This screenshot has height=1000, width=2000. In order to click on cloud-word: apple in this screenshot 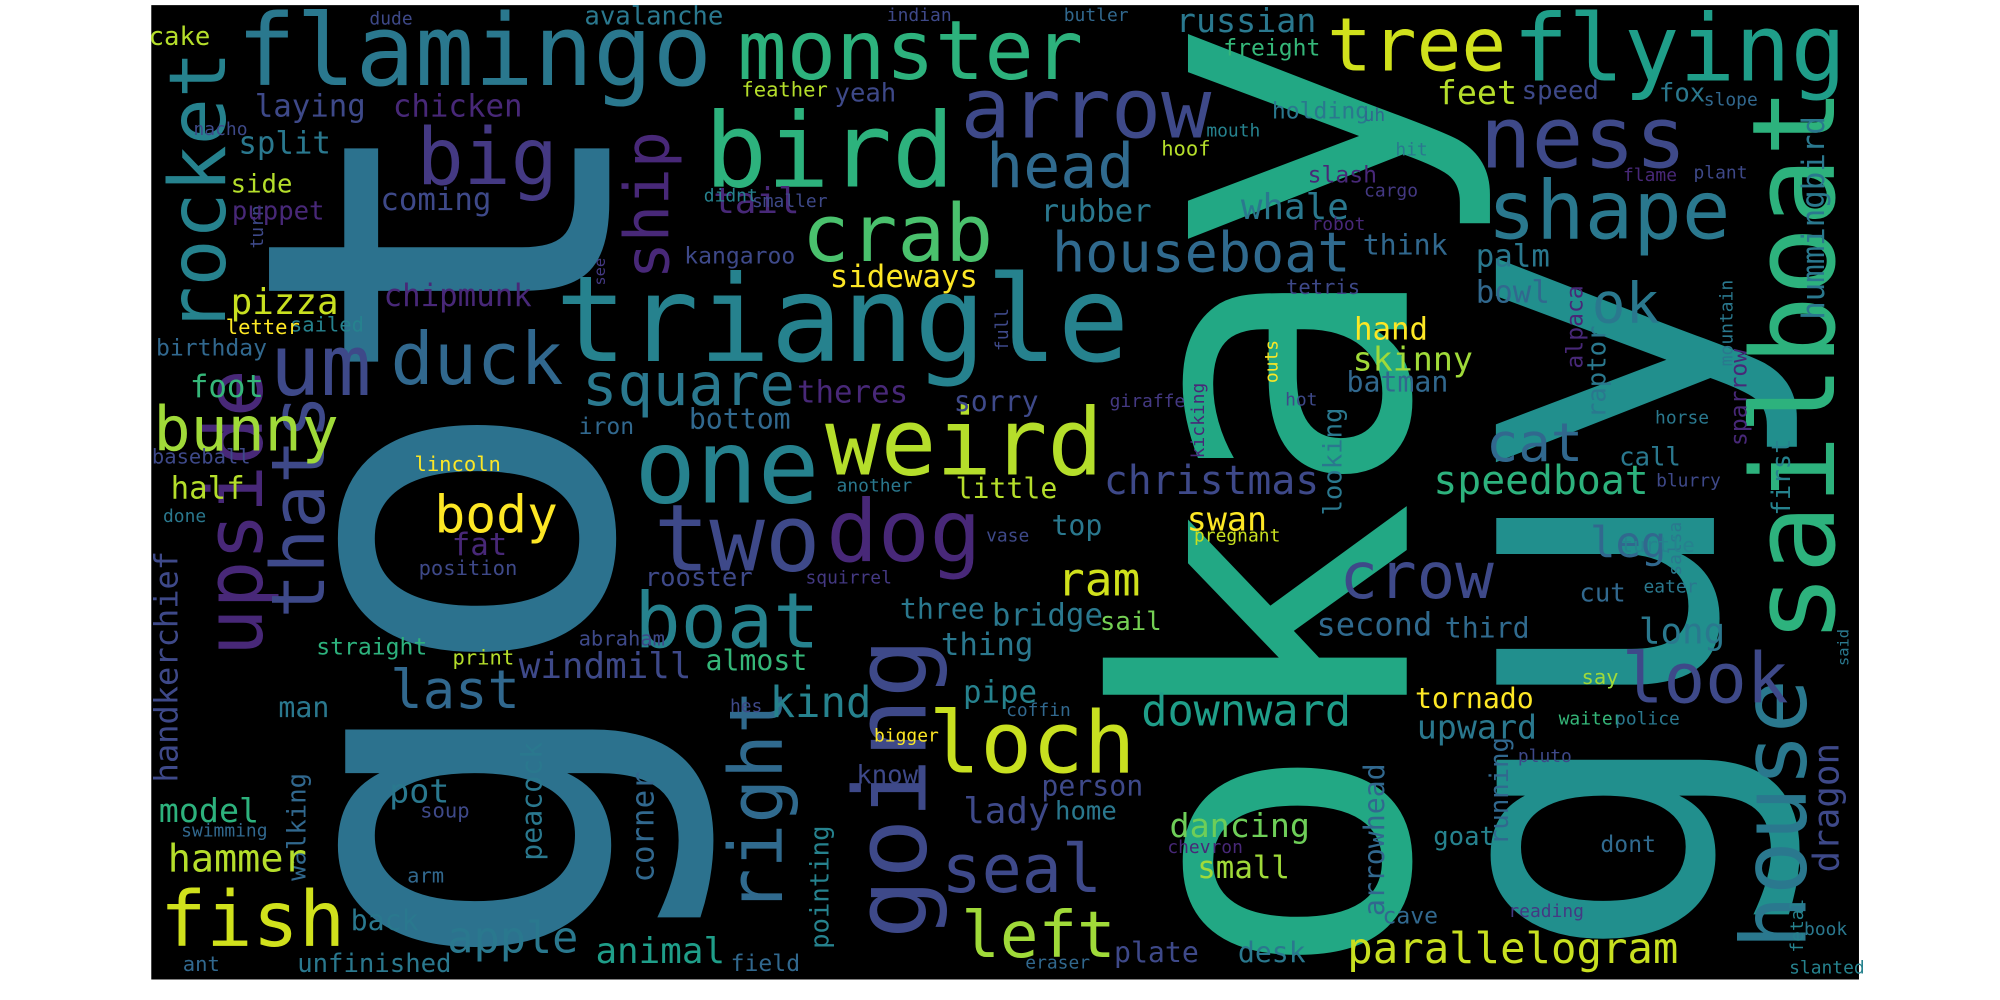, I will do `click(512, 938)`.